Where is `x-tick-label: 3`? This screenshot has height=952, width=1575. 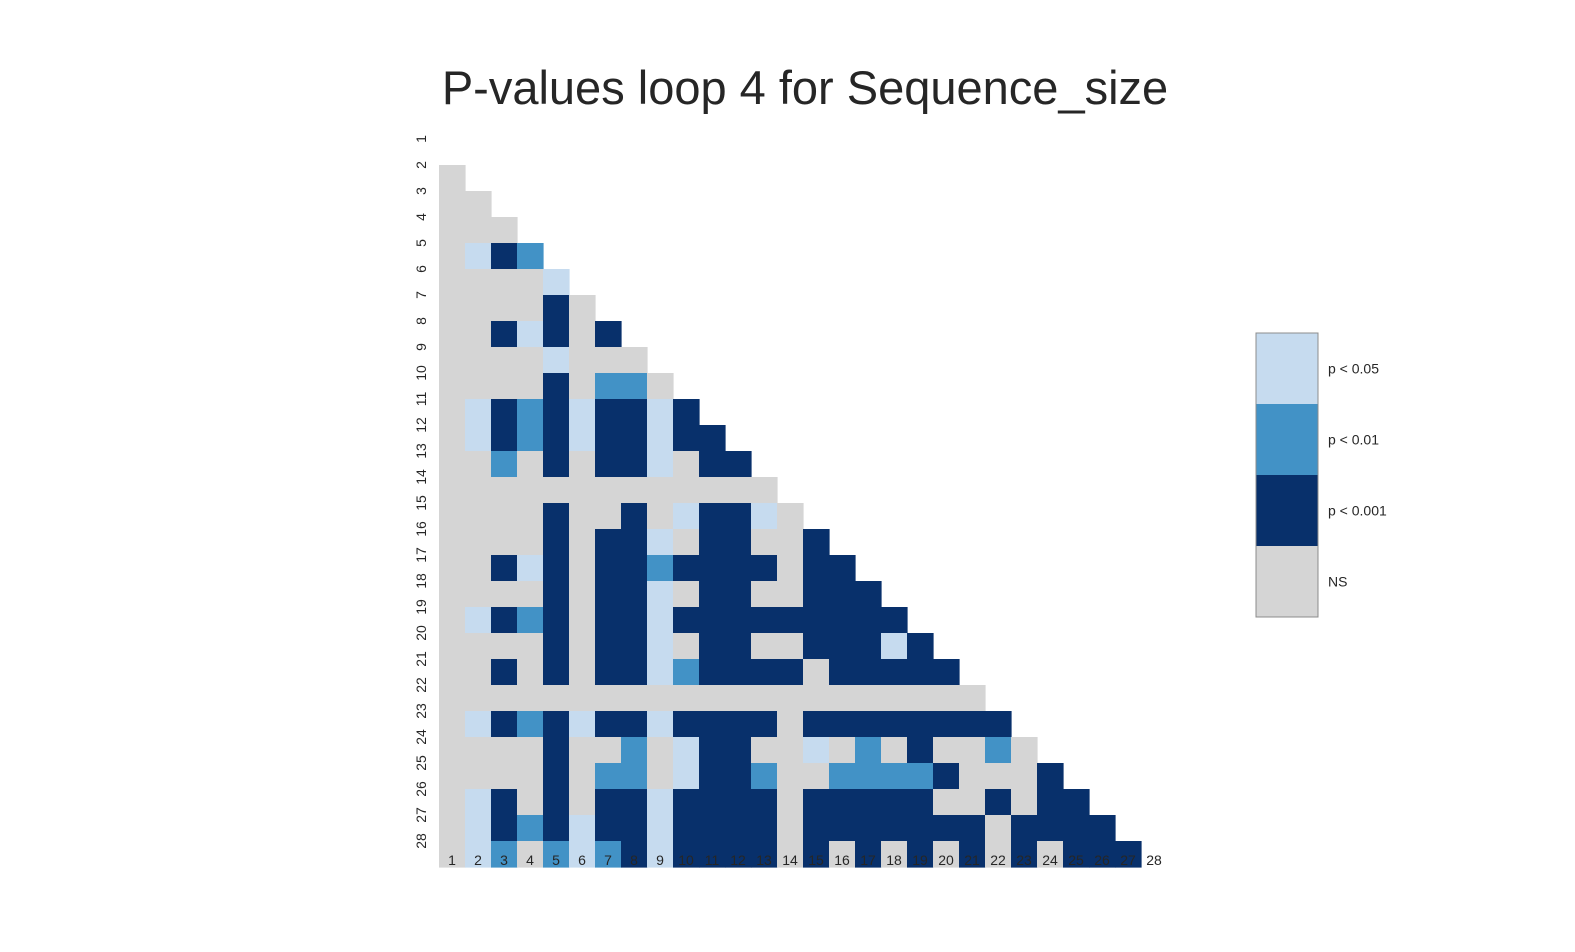
x-tick-label: 3 is located at coordinates (504, 860).